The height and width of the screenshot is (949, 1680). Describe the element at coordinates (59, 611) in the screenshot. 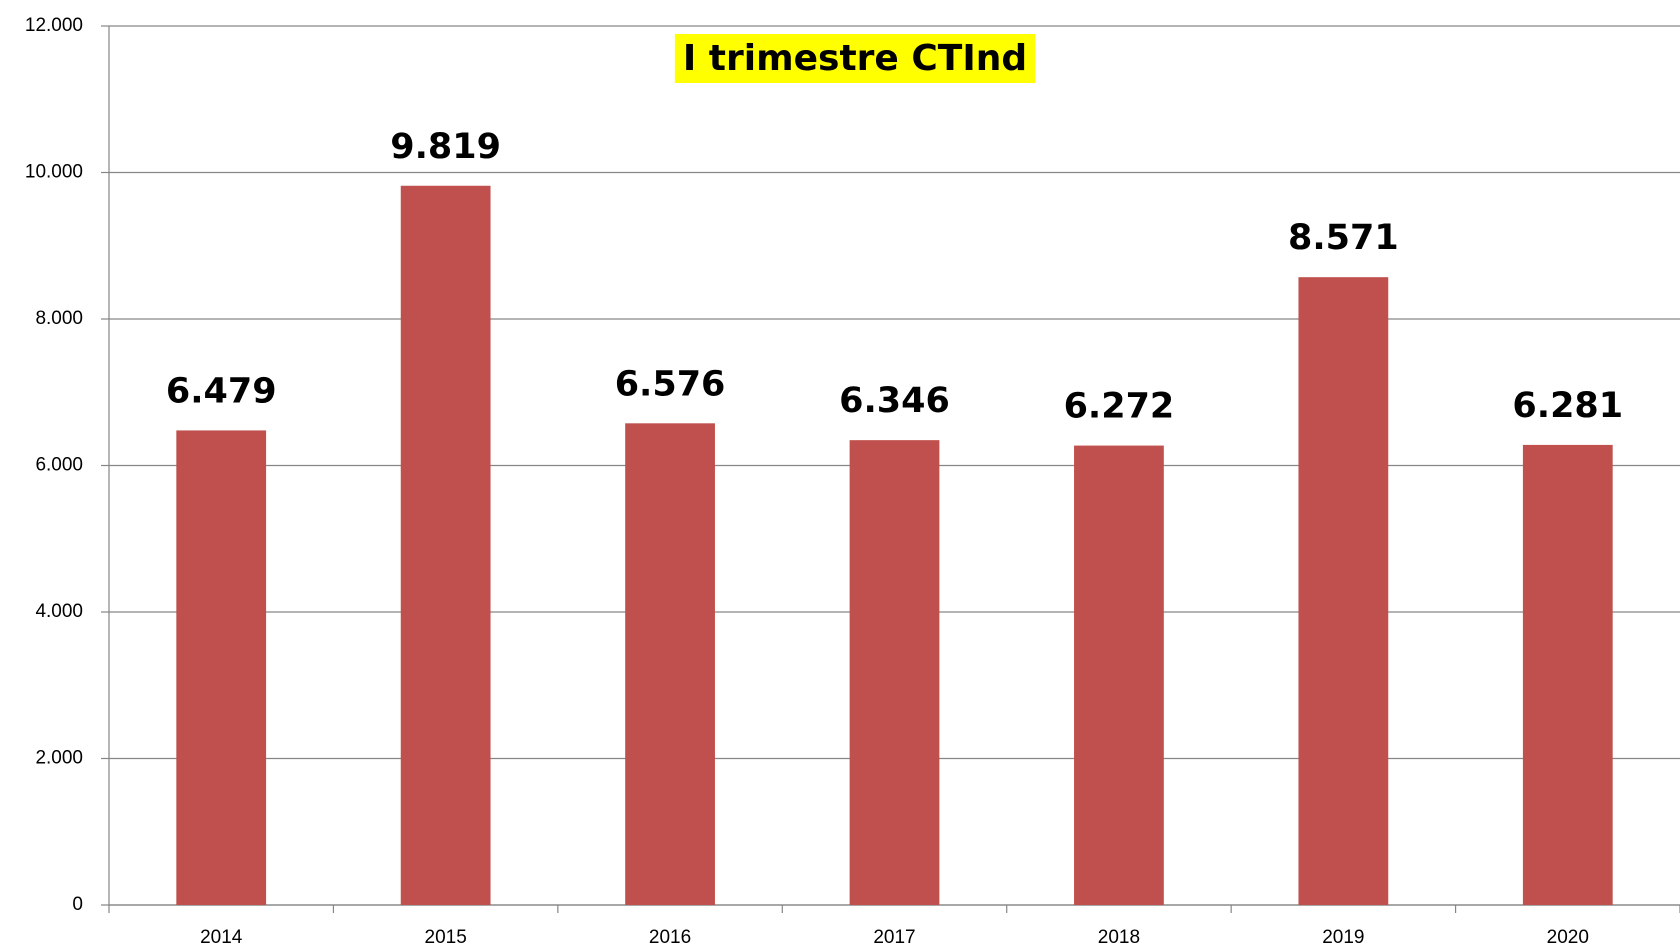

I see `y-tick-label: 4.000` at that location.